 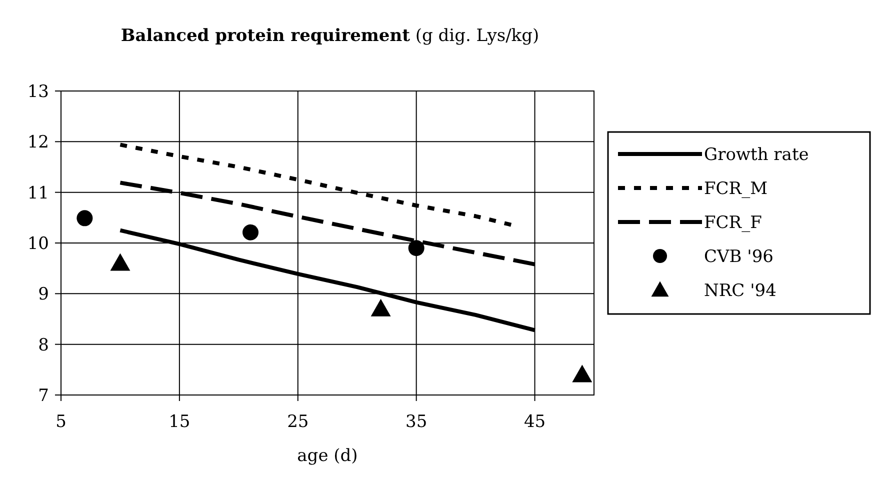 What do you see at coordinates (43, 396) in the screenshot?
I see `y-tick-label: 7` at bounding box center [43, 396].